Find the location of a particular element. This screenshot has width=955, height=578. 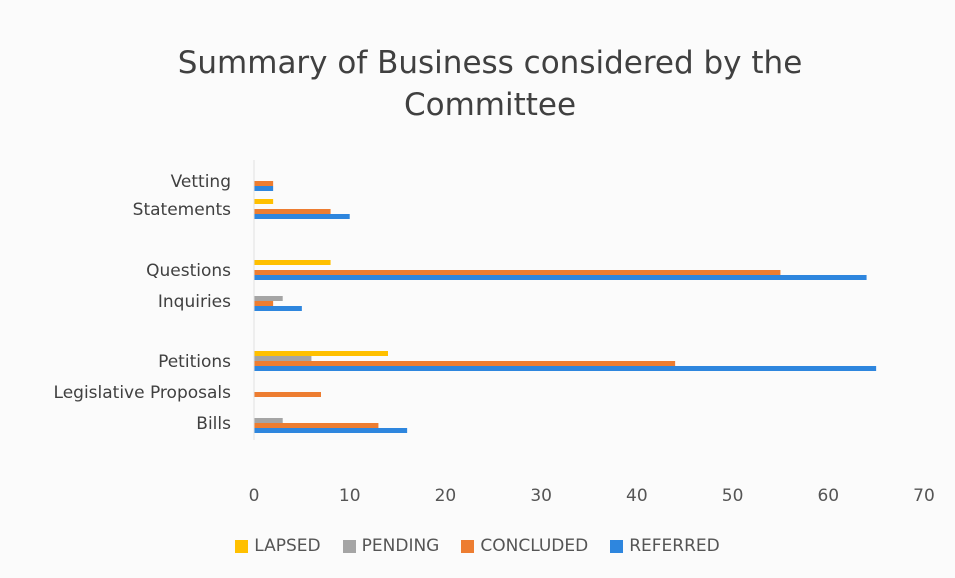

bar-referred-bills is located at coordinates (331, 430).